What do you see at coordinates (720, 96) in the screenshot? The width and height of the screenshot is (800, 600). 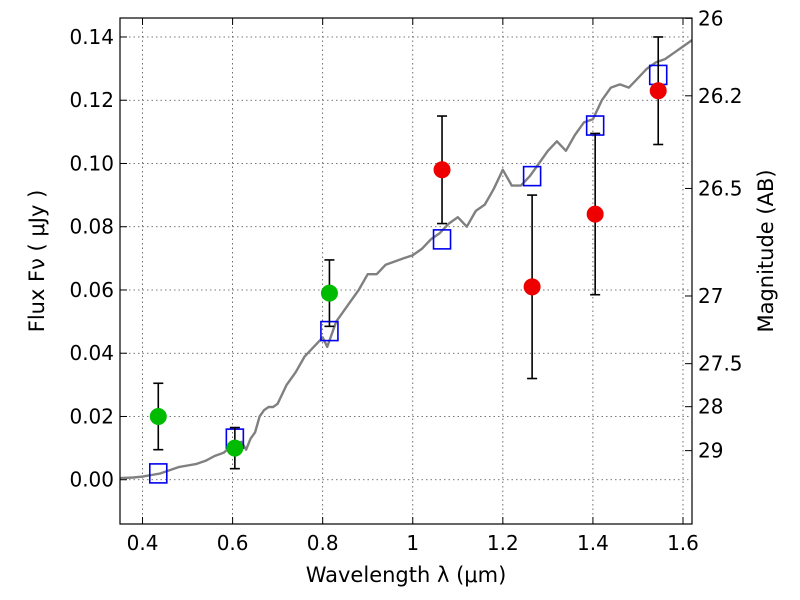 I see `right-tick-label: 26.2` at bounding box center [720, 96].